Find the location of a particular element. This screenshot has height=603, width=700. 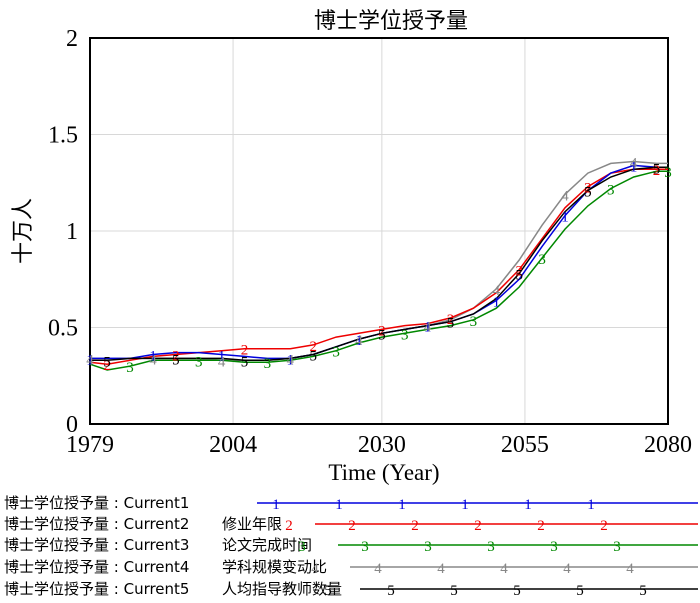

x-tick-labels: 1979 2004 2030 2055 2080 is located at coordinates (379, 445).